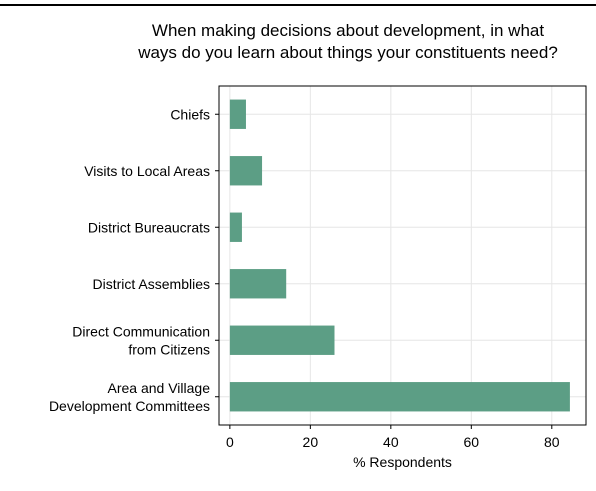 This screenshot has height=491, width=596. I want to click on x-tick-label: 40, so click(391, 442).